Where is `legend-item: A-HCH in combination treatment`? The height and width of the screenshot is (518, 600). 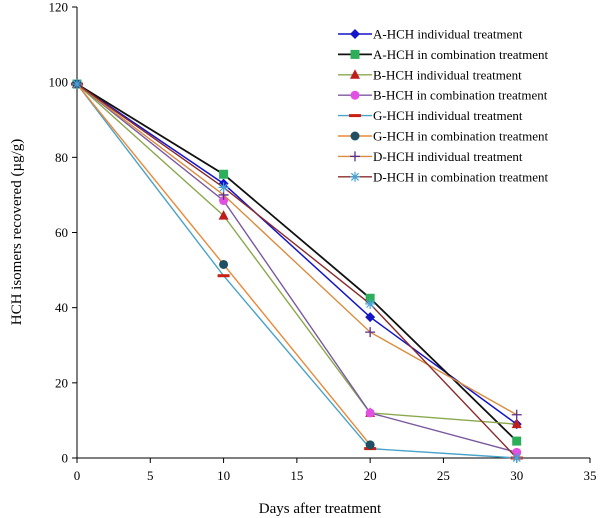 legend-item: A-HCH in combination treatment is located at coordinates (443, 54).